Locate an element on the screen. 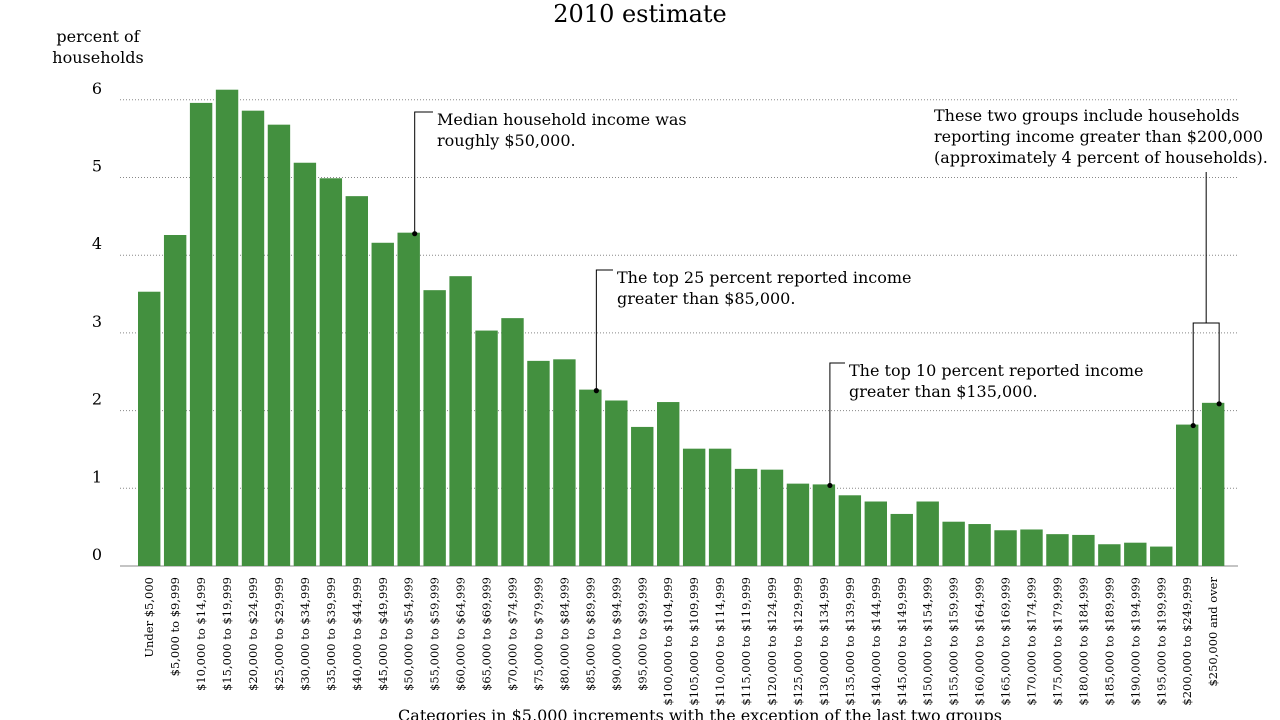 This screenshot has width=1280, height=720. x-tick-label: $70,000 to $74,999 is located at coordinates (513, 634).